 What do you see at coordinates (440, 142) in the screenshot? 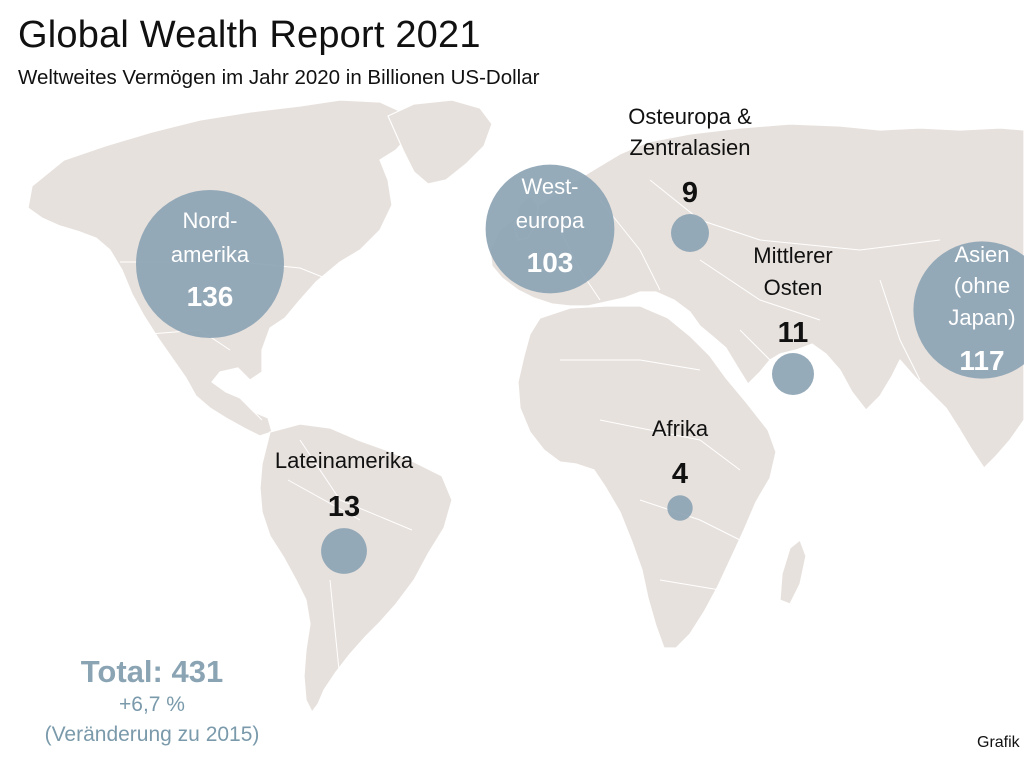
I see `land-greenland` at bounding box center [440, 142].